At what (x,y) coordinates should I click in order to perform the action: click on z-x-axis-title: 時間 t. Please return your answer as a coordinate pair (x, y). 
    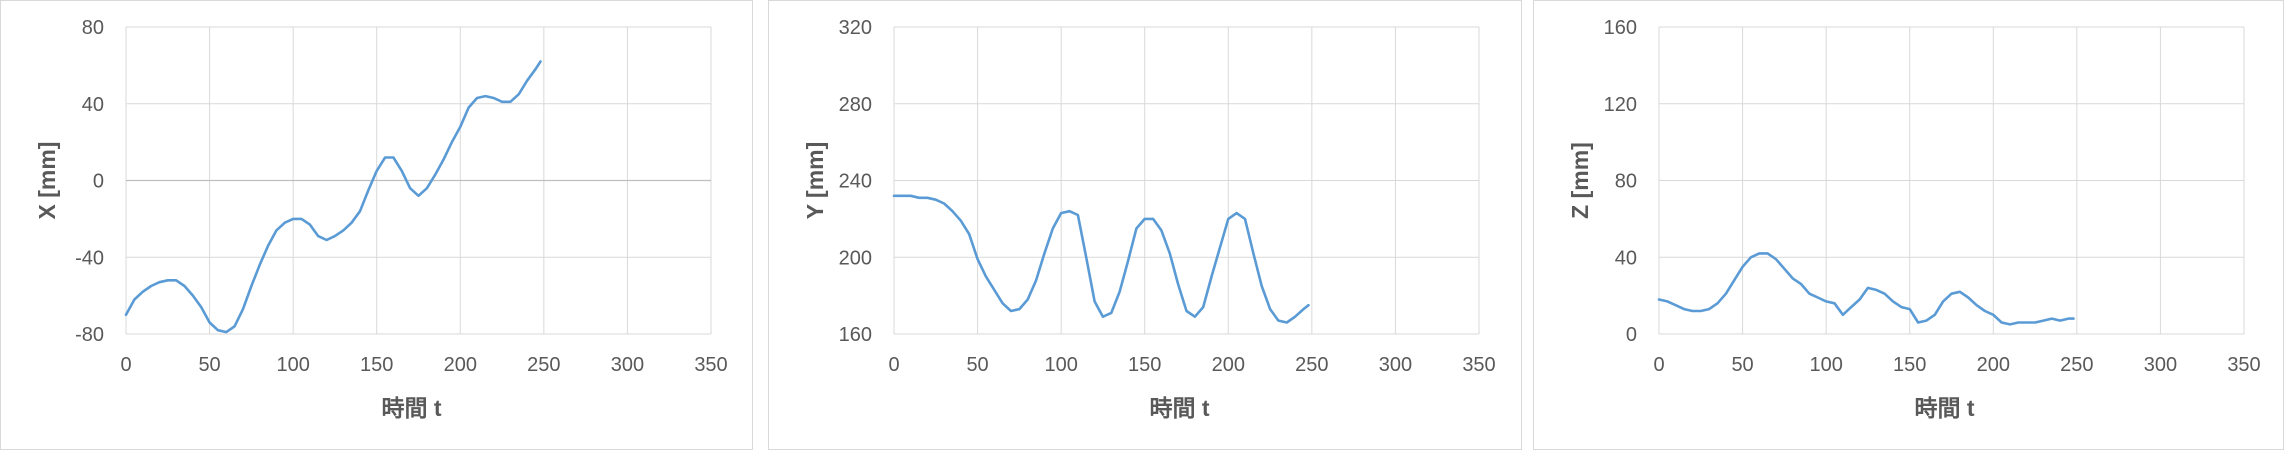
    Looking at the image, I should click on (1944, 408).